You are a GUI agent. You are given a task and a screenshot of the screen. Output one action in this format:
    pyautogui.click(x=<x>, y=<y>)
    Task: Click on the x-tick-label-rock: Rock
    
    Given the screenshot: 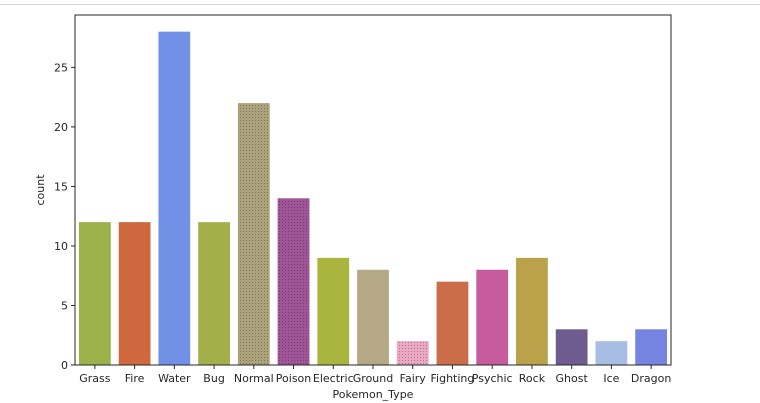 What is the action you would take?
    pyautogui.click(x=532, y=378)
    